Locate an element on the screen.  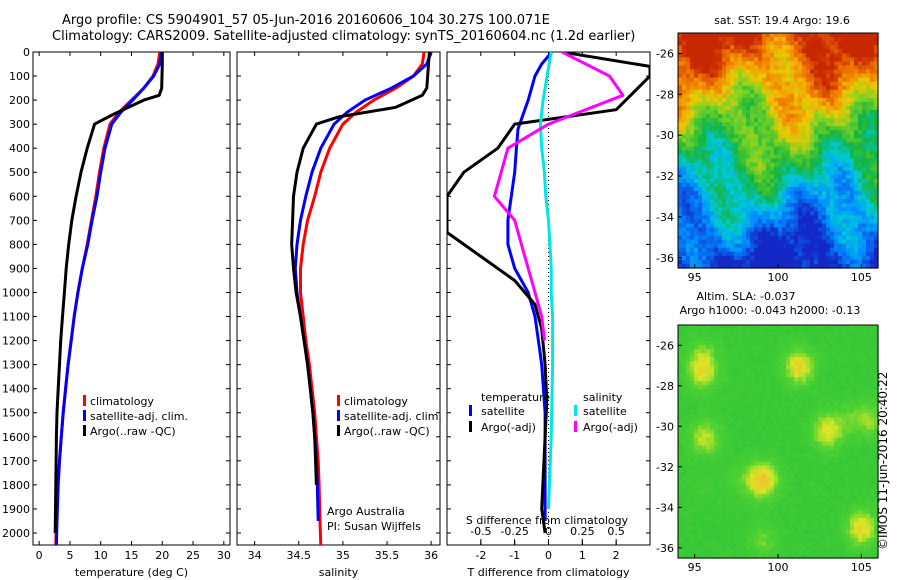
y-tick-label: 1200 is located at coordinates (16, 341).